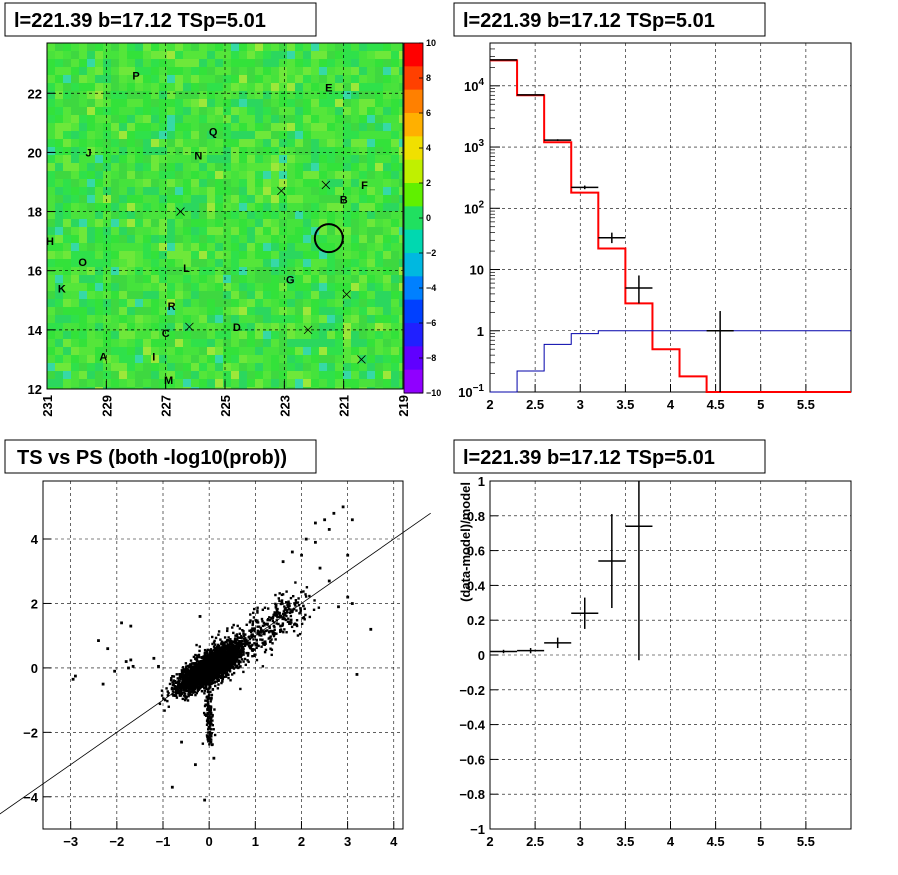  I want to click on source-label: E, so click(328, 88).